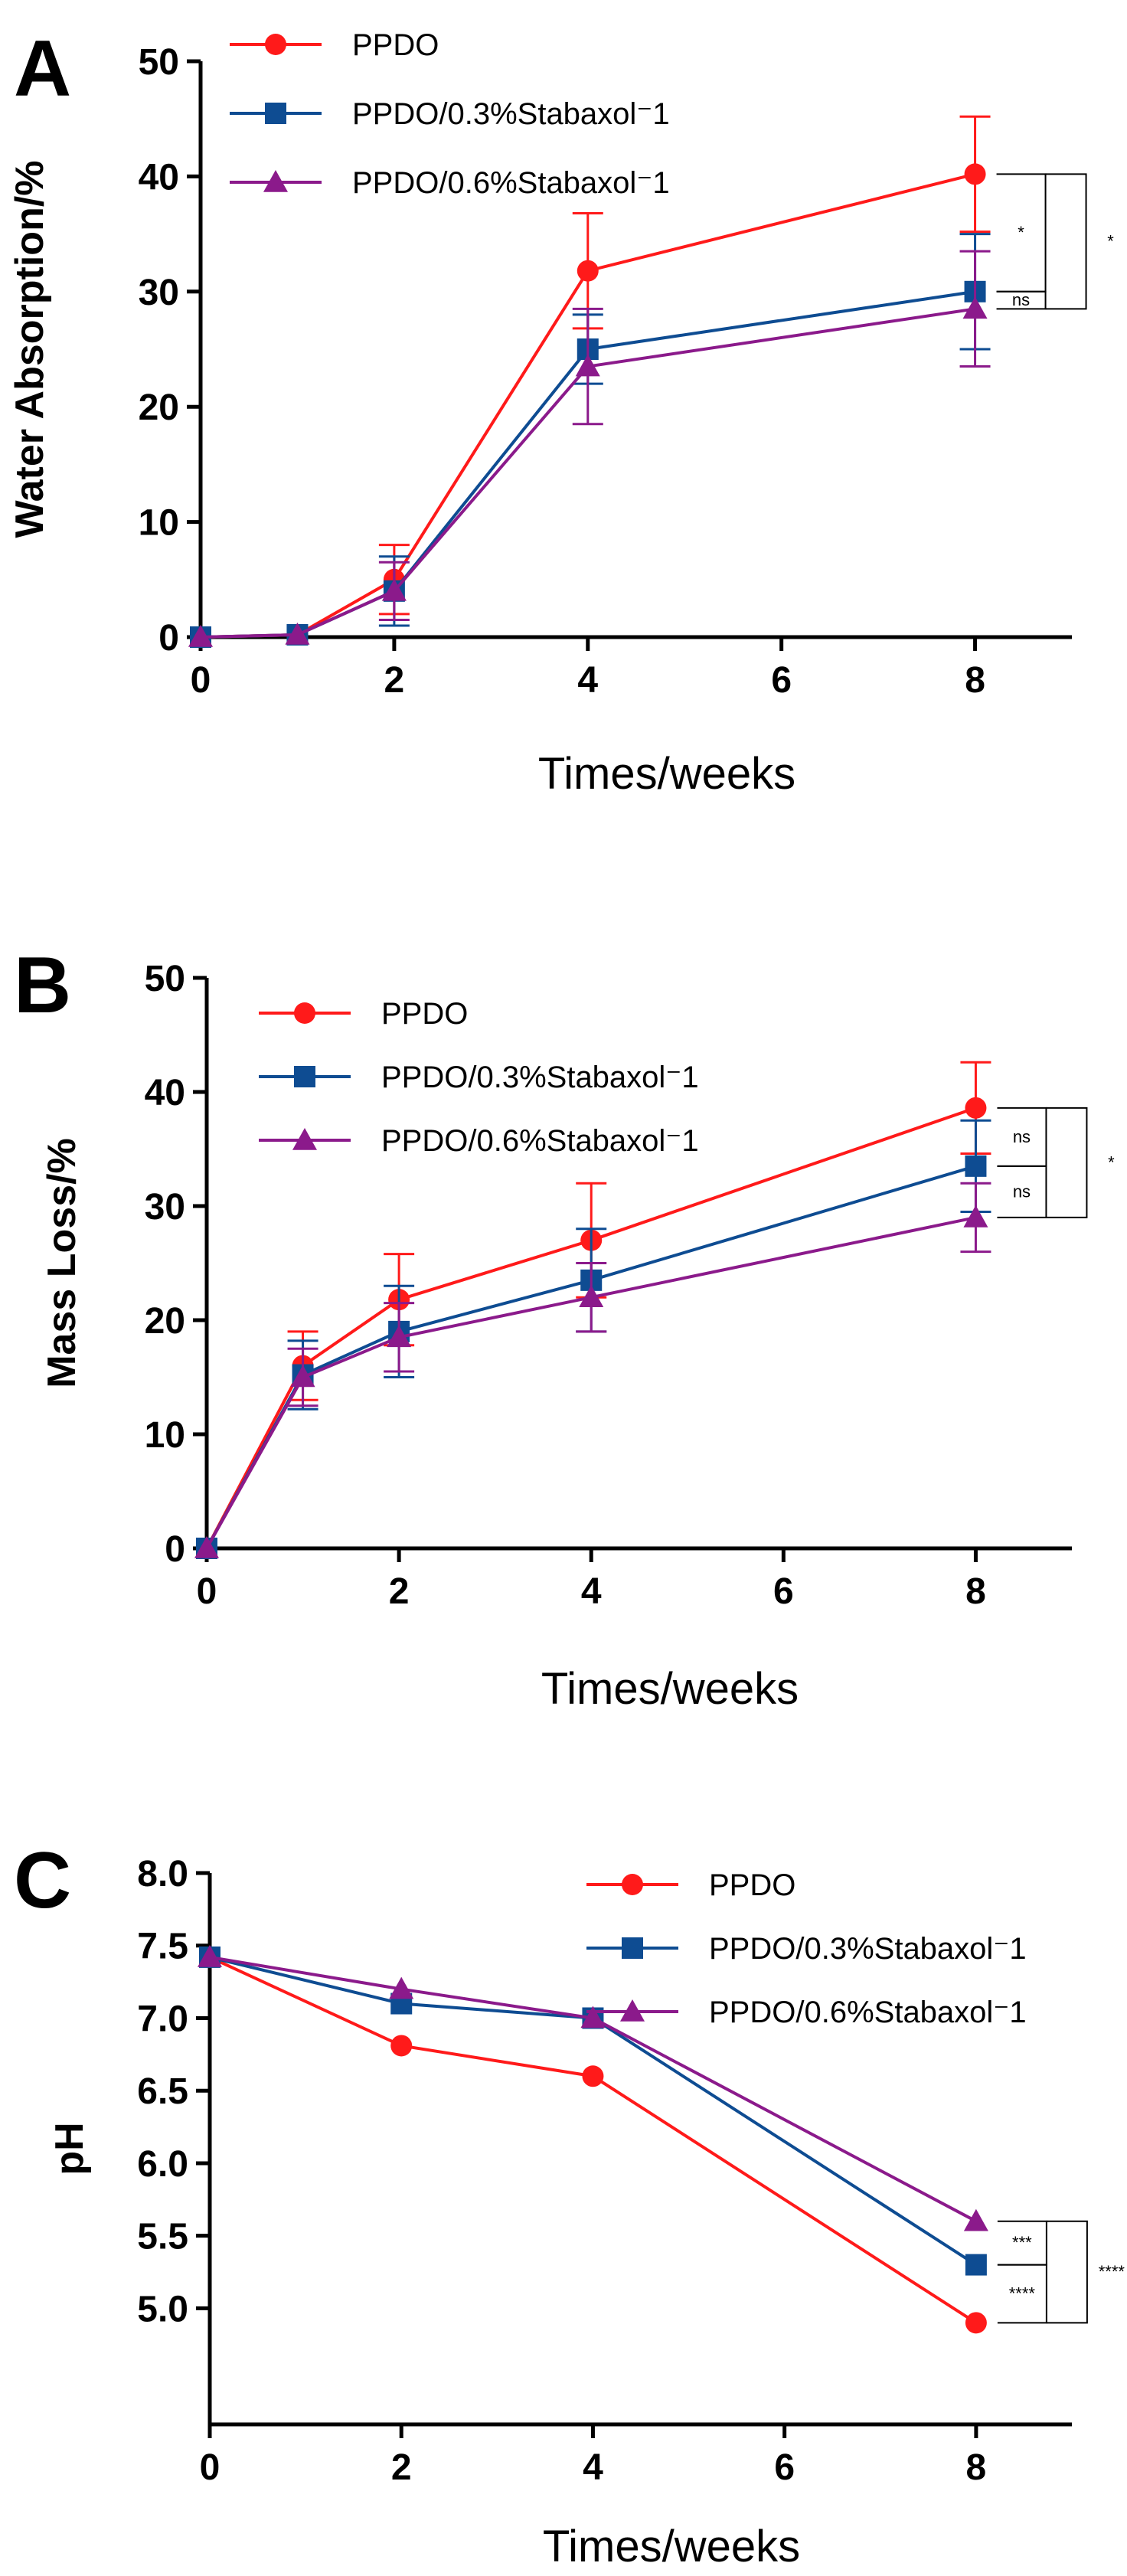 The image size is (1127, 2576). Describe the element at coordinates (1112, 2271) in the screenshot. I see `significance-label: ****` at that location.